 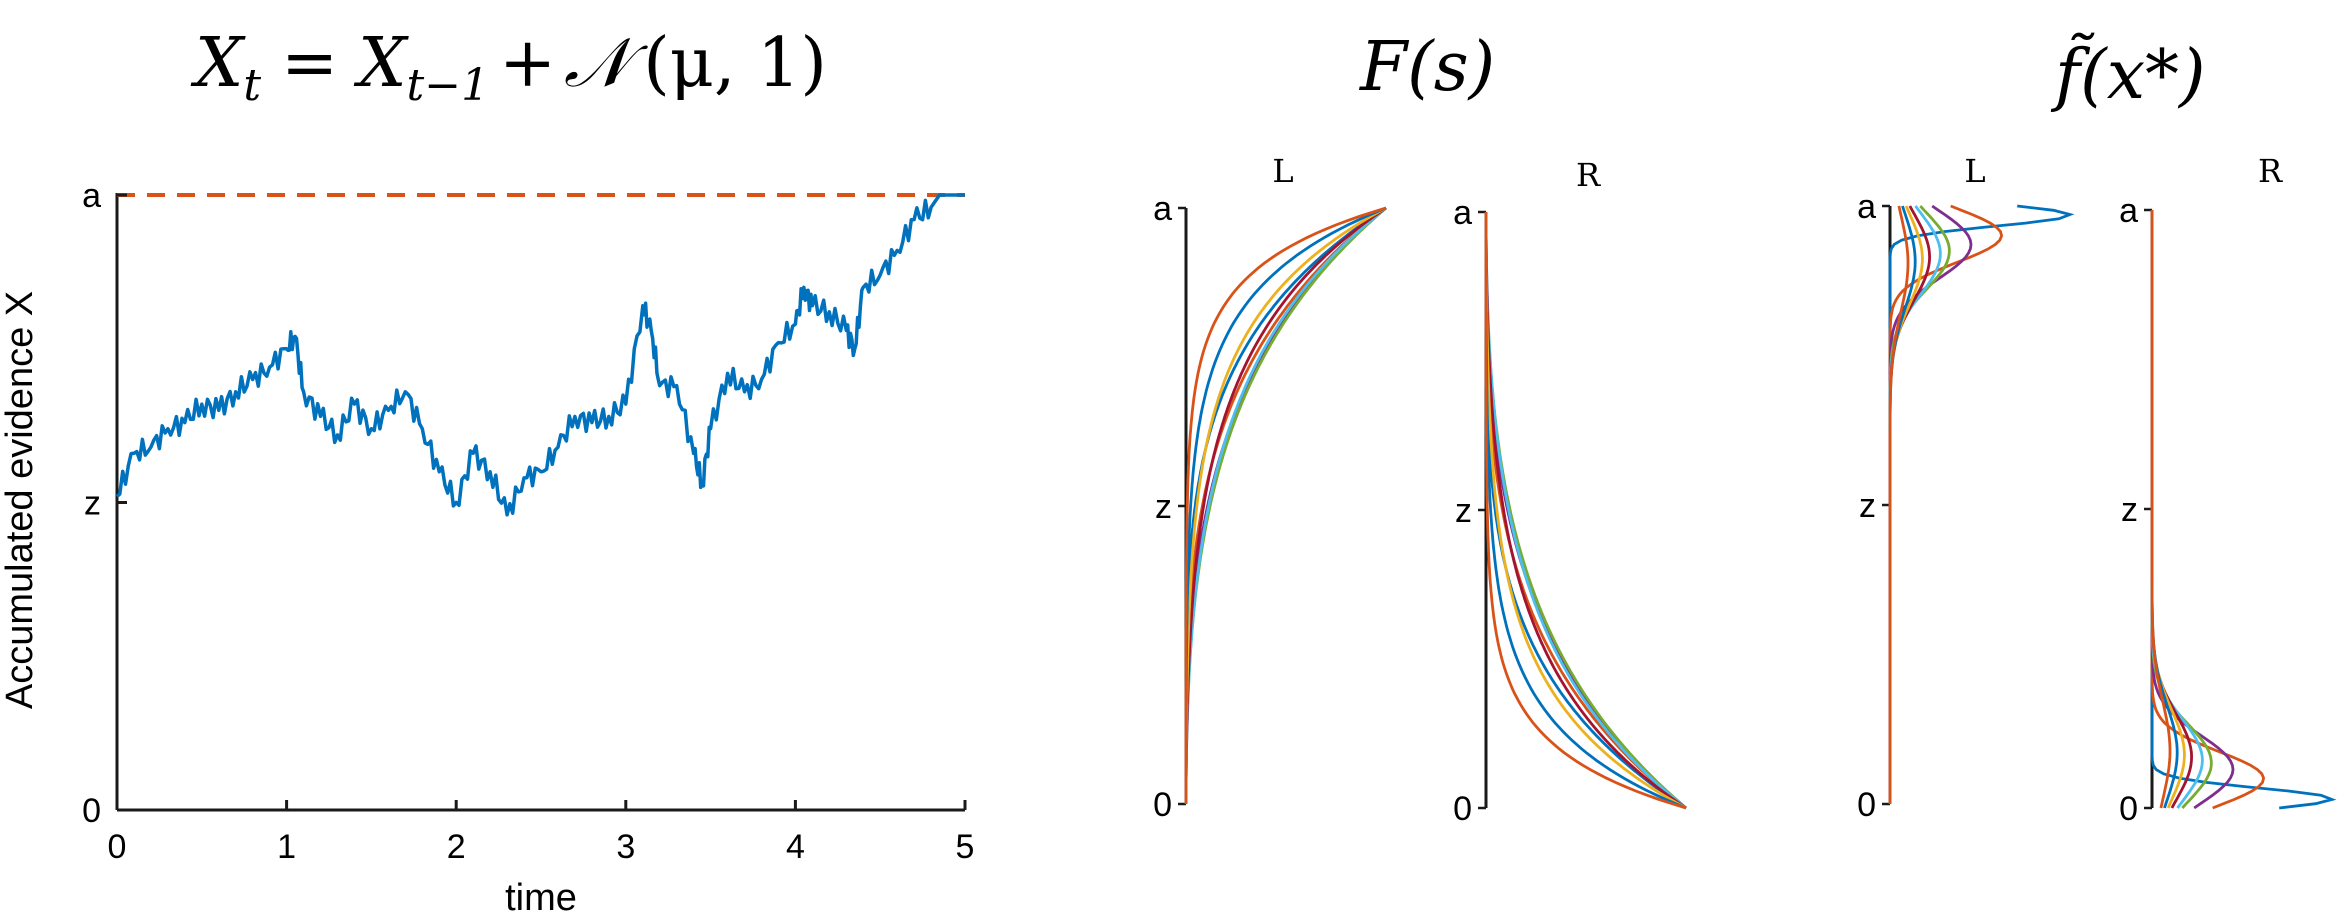 I want to click on walk-y-ticks: 0 z a, so click(x=104, y=503).